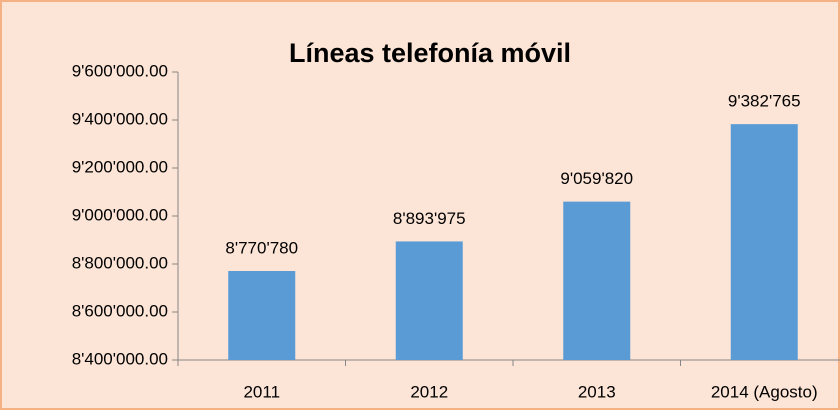  I want to click on y-tick-label: 8'600'000.00, so click(120, 310).